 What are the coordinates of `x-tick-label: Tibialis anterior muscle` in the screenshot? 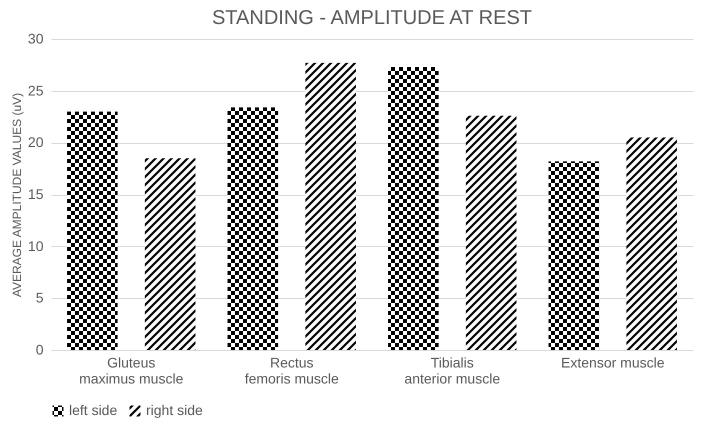 It's located at (452, 370).